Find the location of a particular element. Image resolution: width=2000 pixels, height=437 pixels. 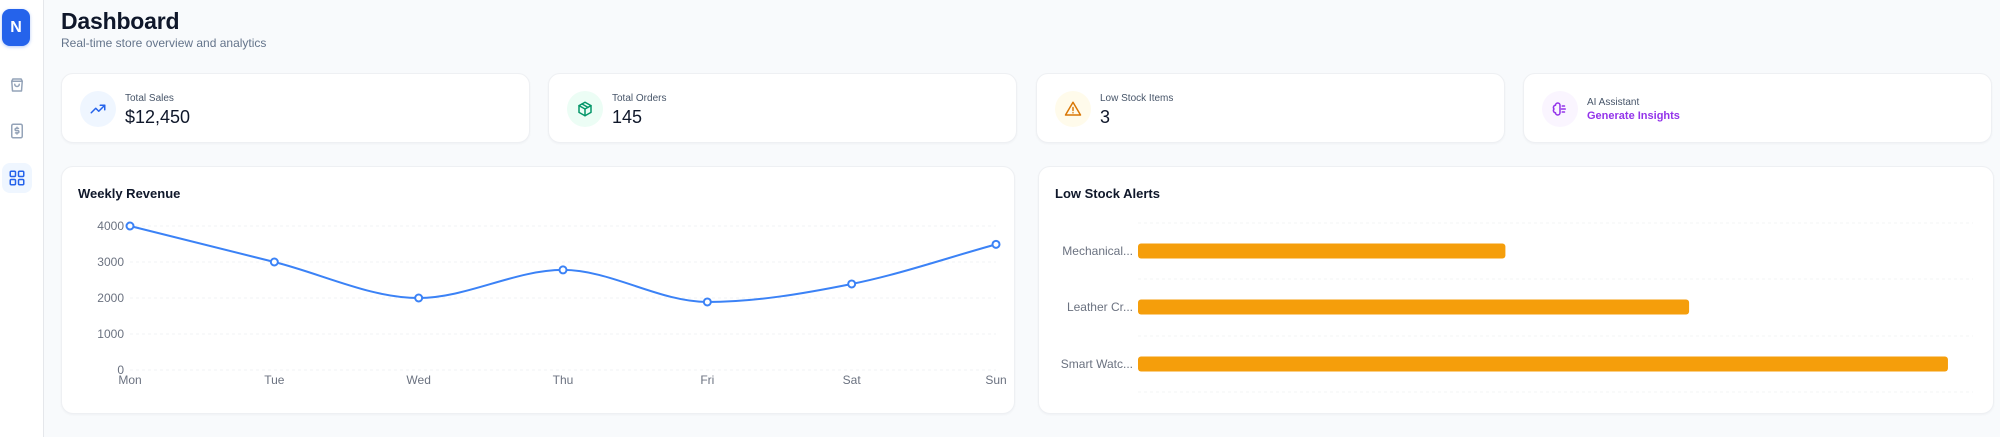

app-logo: N is located at coordinates (16, 27).